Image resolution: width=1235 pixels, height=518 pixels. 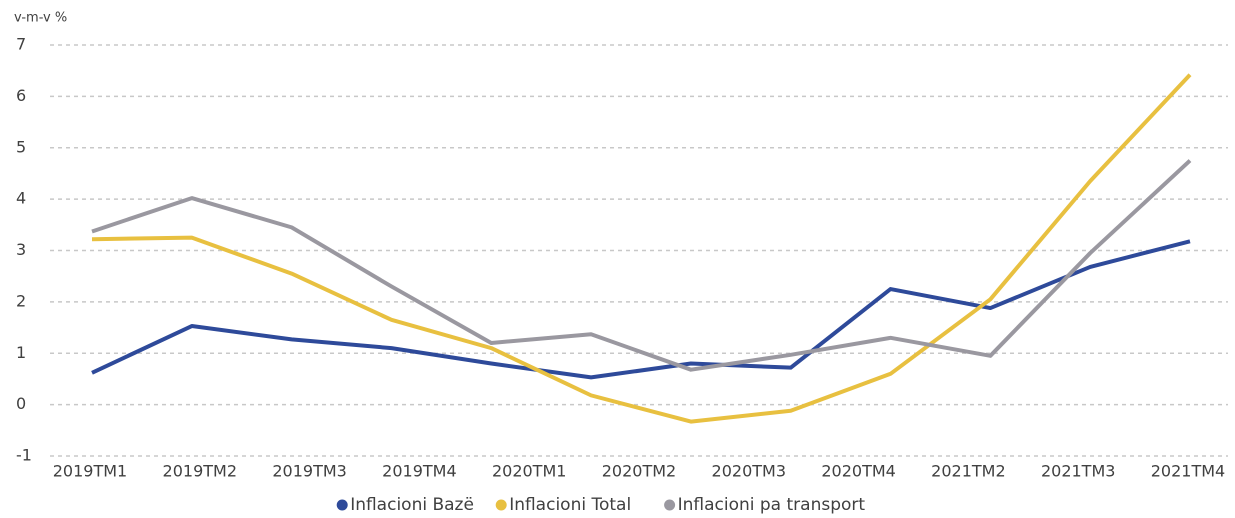 What do you see at coordinates (529, 471) in the screenshot?
I see `x-tick-label: 2020TM1` at bounding box center [529, 471].